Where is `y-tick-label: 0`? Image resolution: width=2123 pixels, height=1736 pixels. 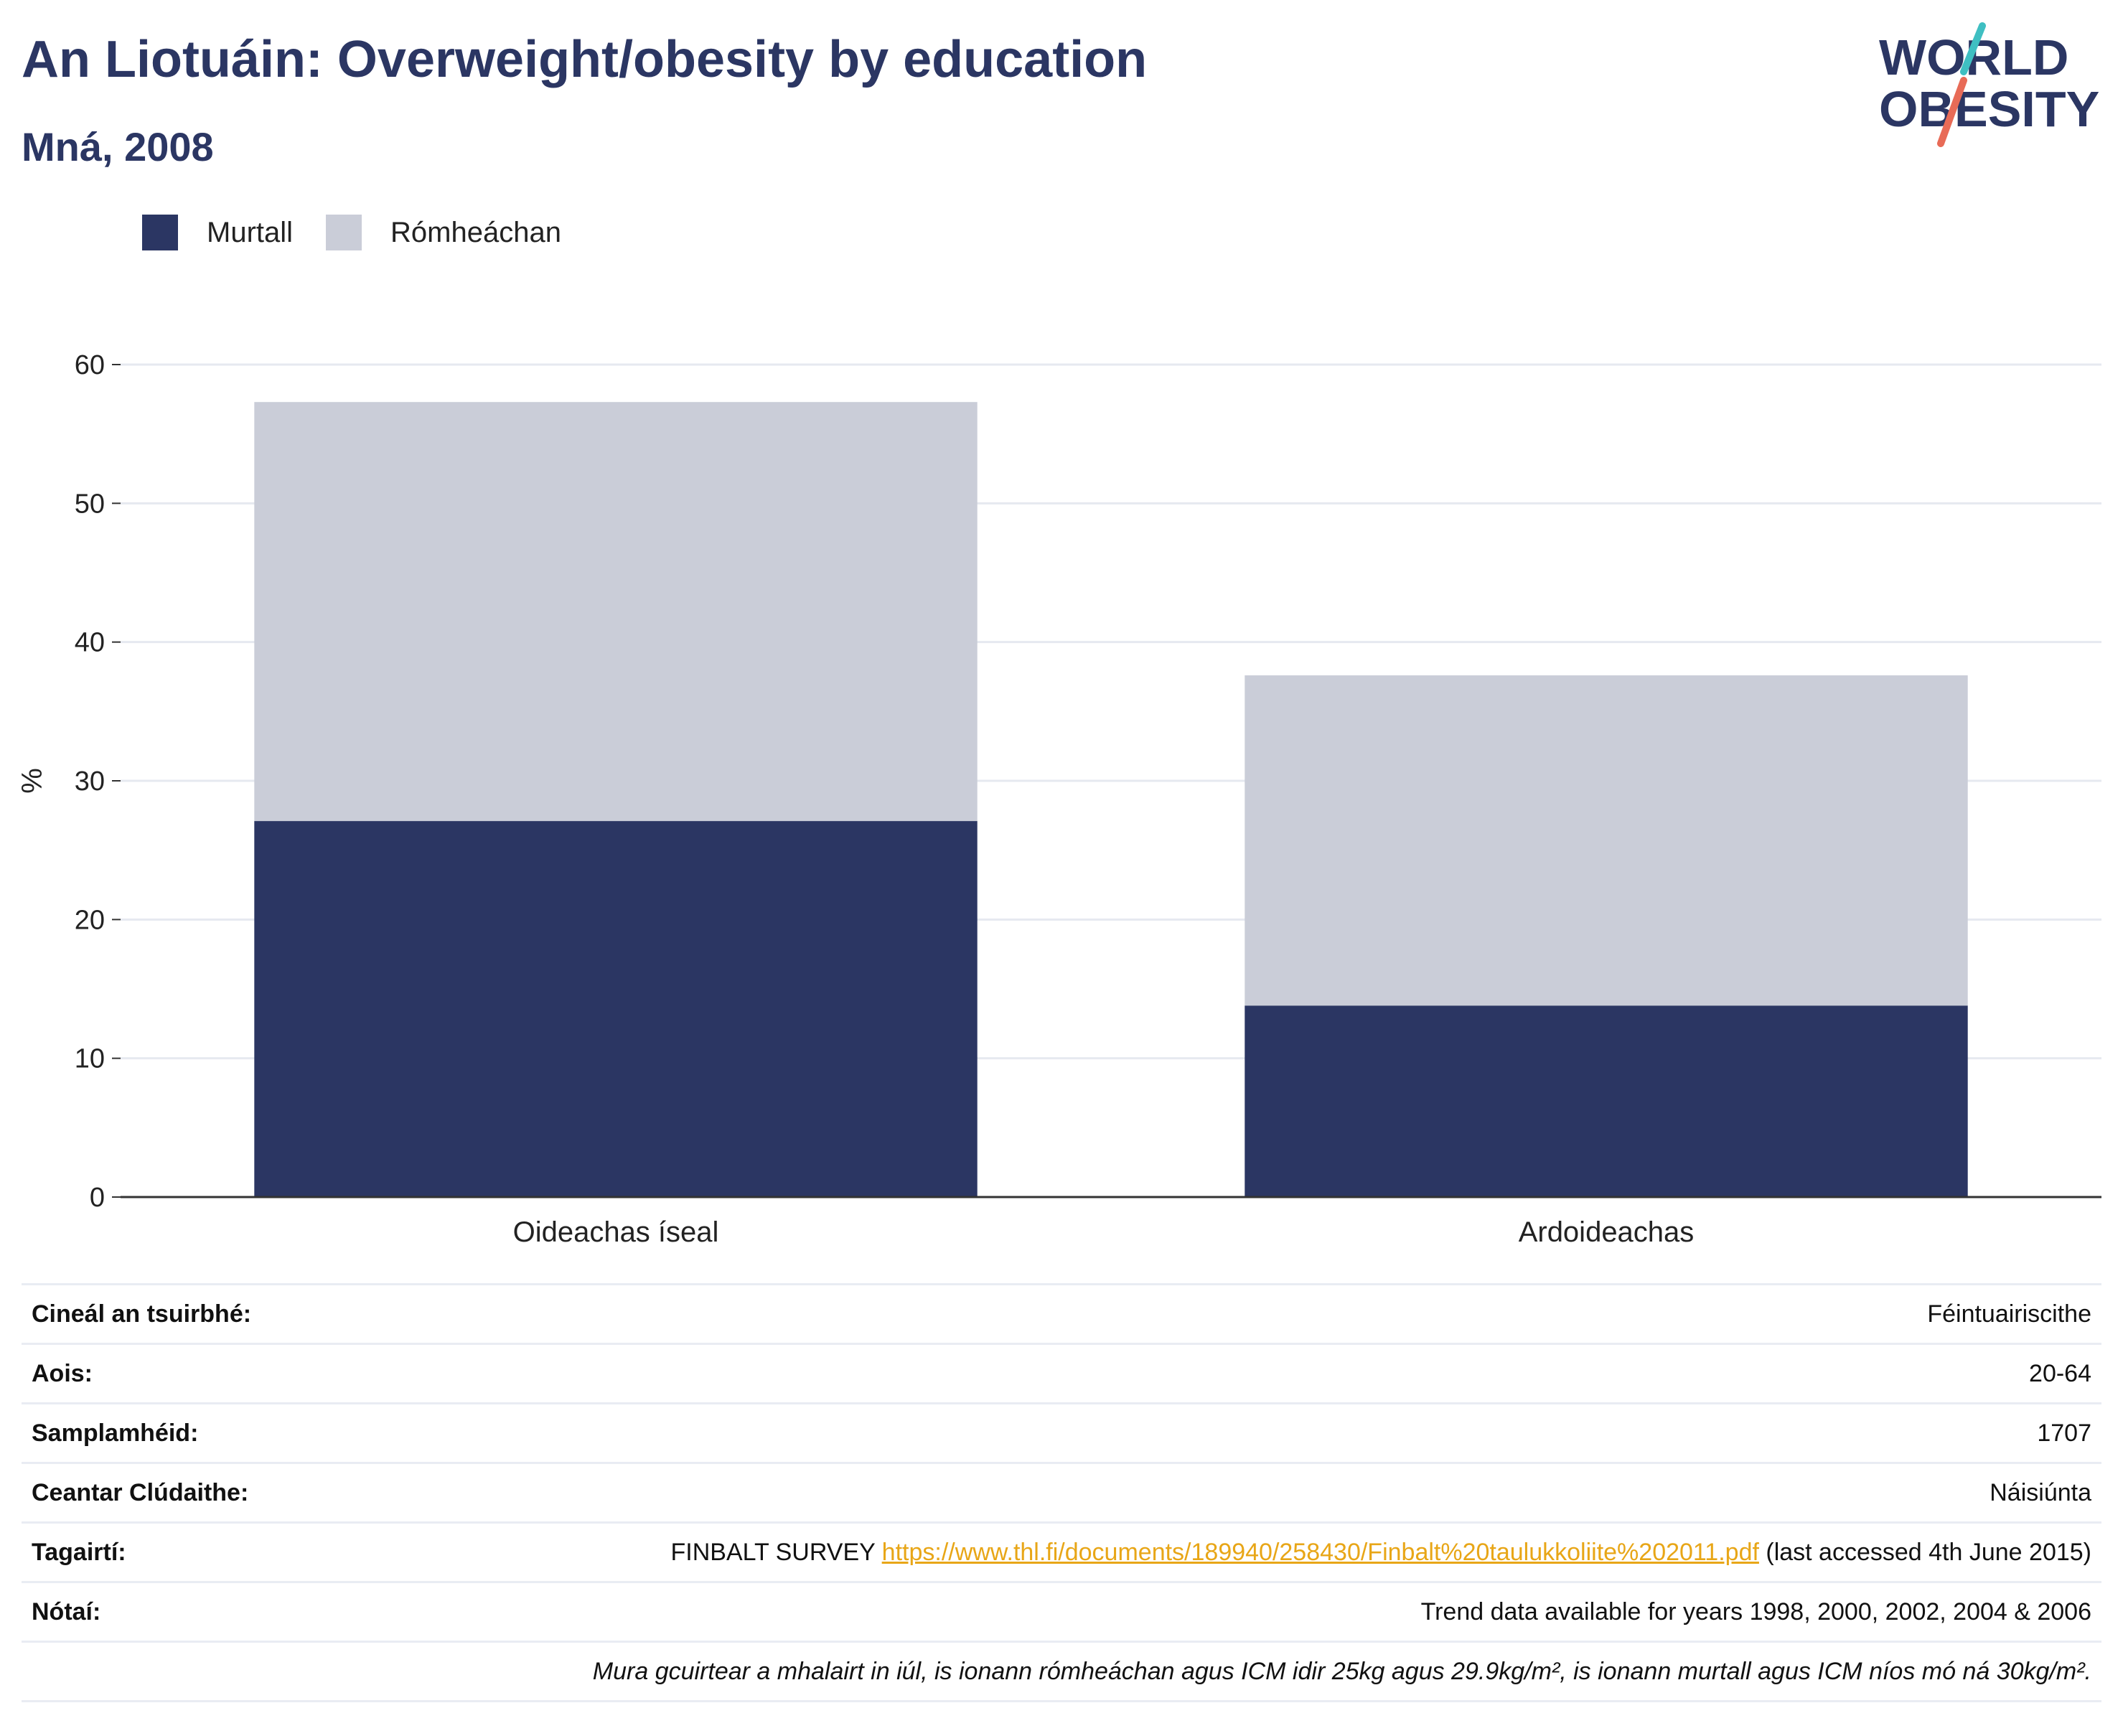 y-tick-label: 0 is located at coordinates (97, 1198).